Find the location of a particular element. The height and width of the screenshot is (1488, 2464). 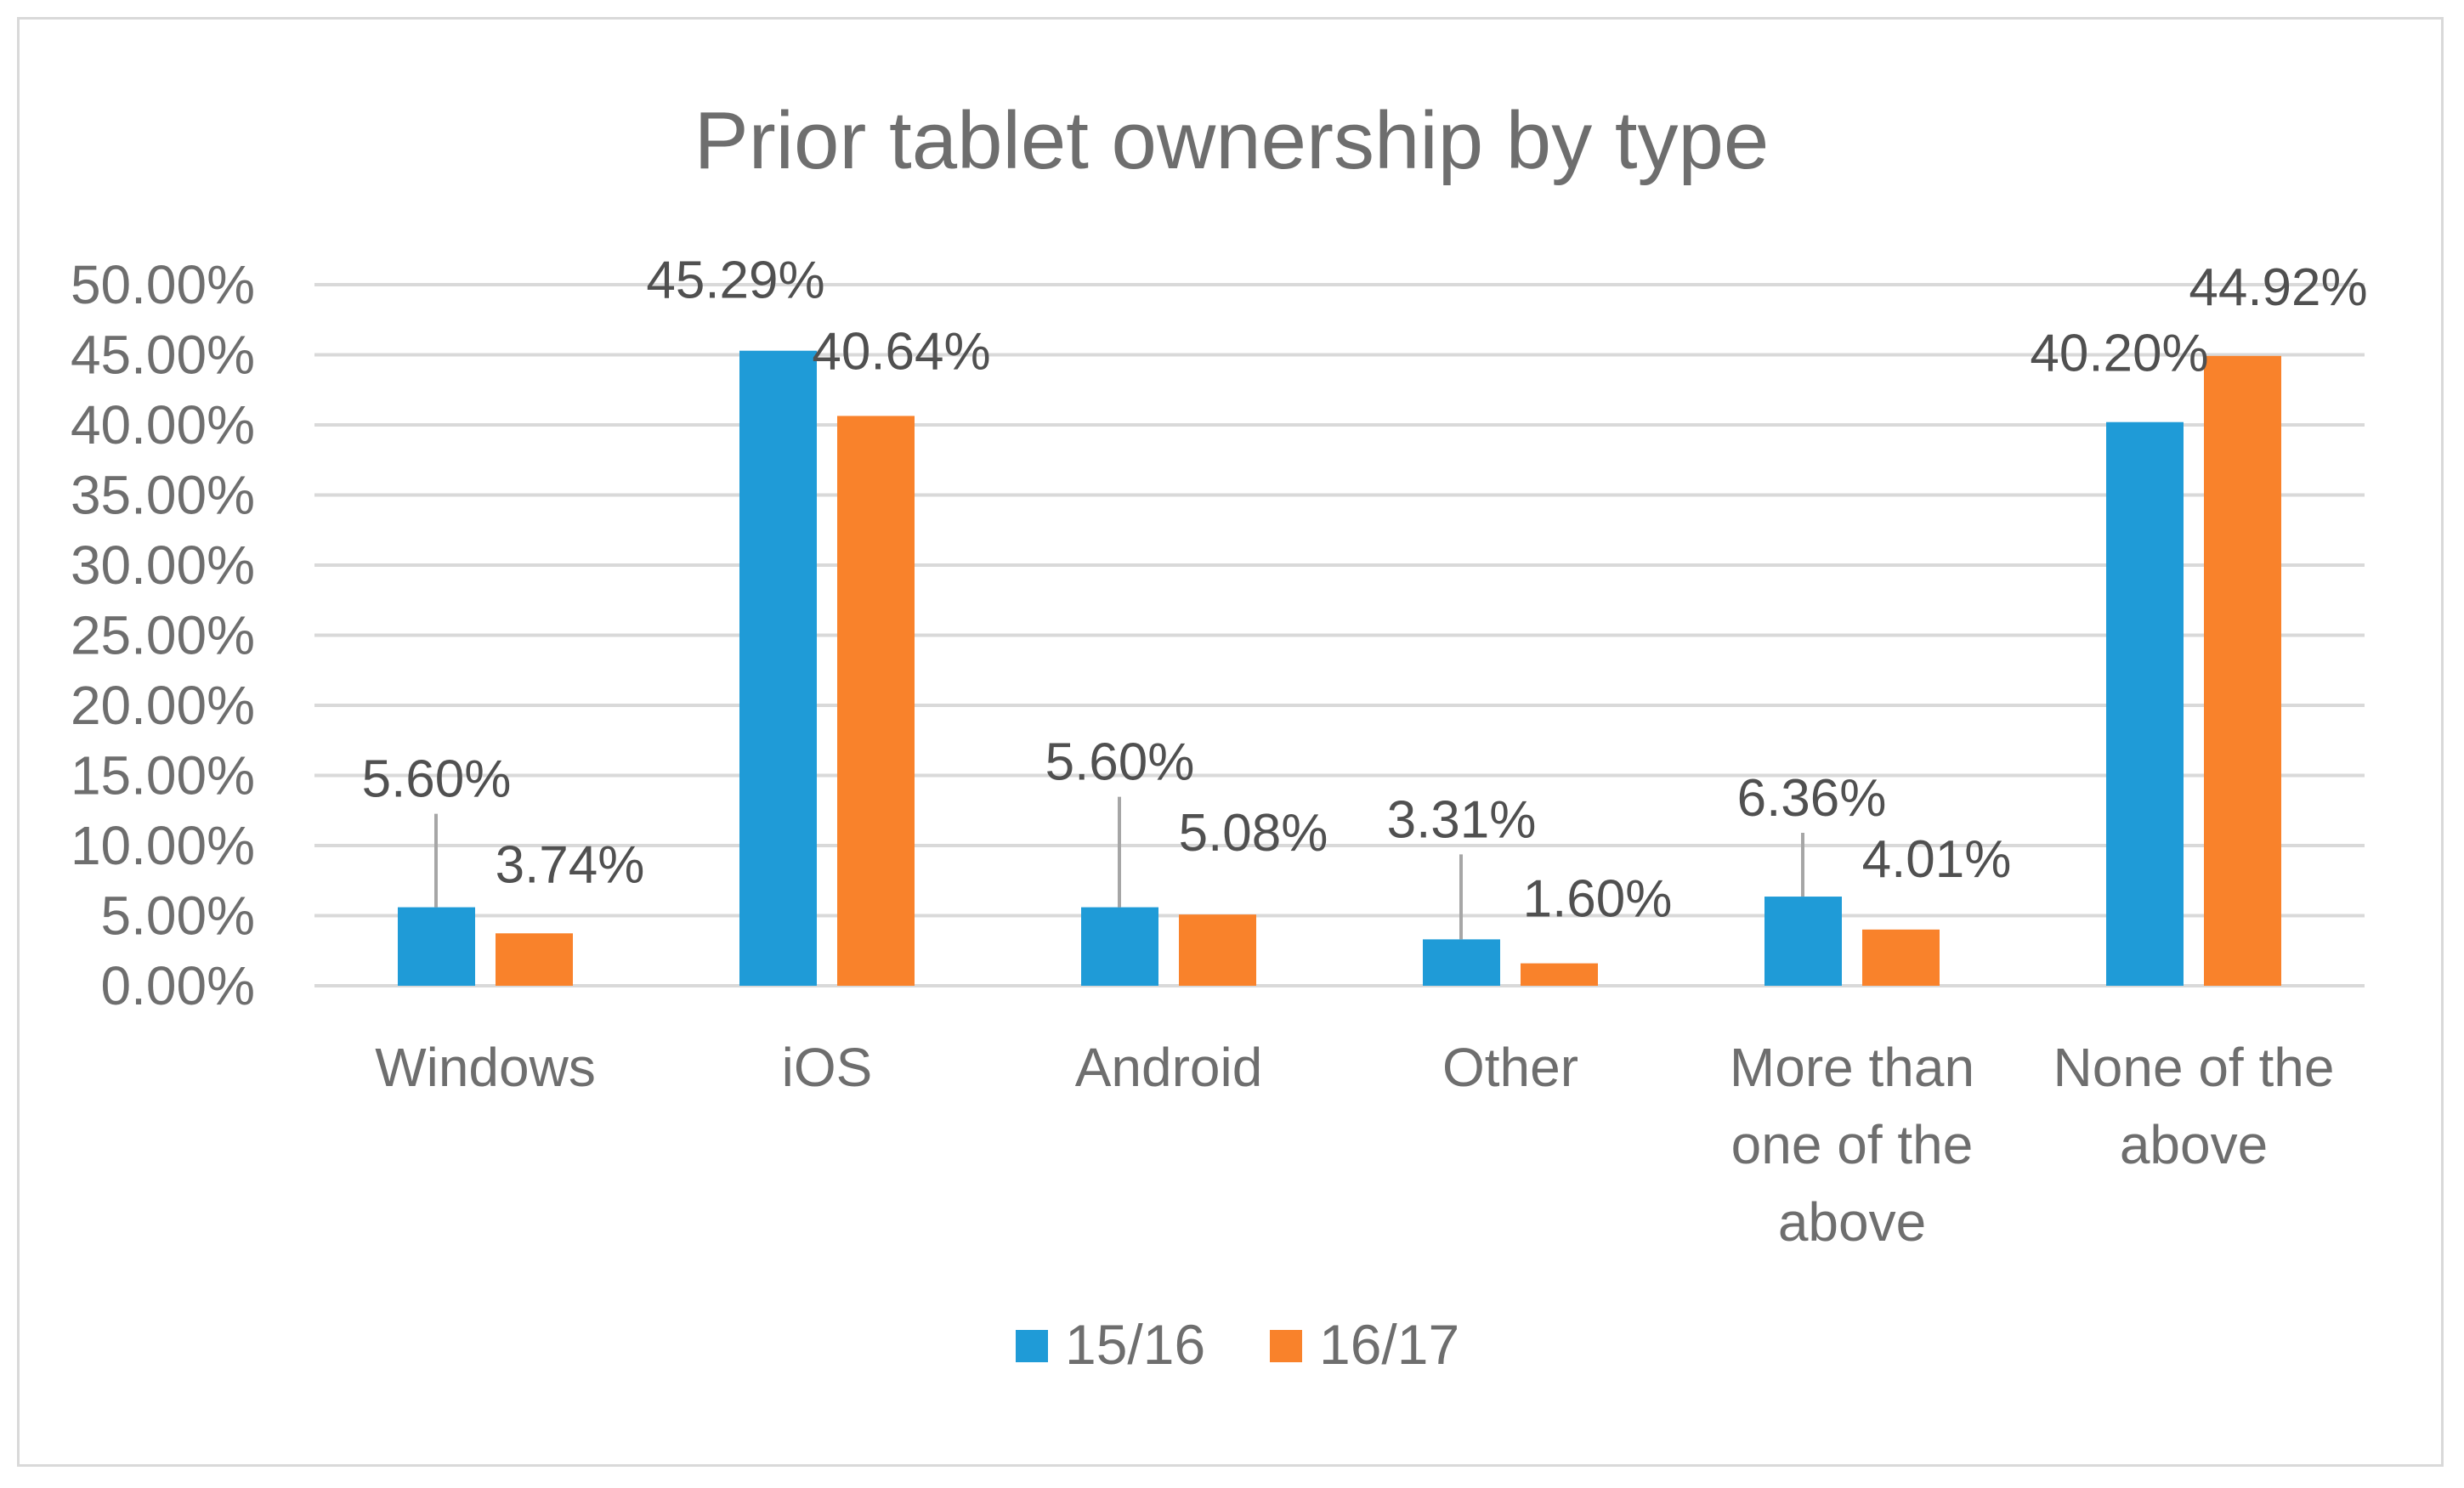

legend-label: 15/16 is located at coordinates (1135, 1344).